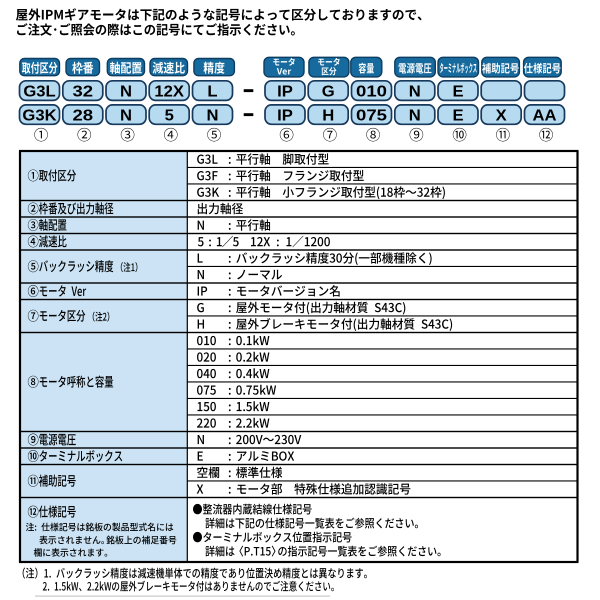 The image size is (600, 600). What do you see at coordinates (39, 116) in the screenshot?
I see `svg-text: G3K` at bounding box center [39, 116].